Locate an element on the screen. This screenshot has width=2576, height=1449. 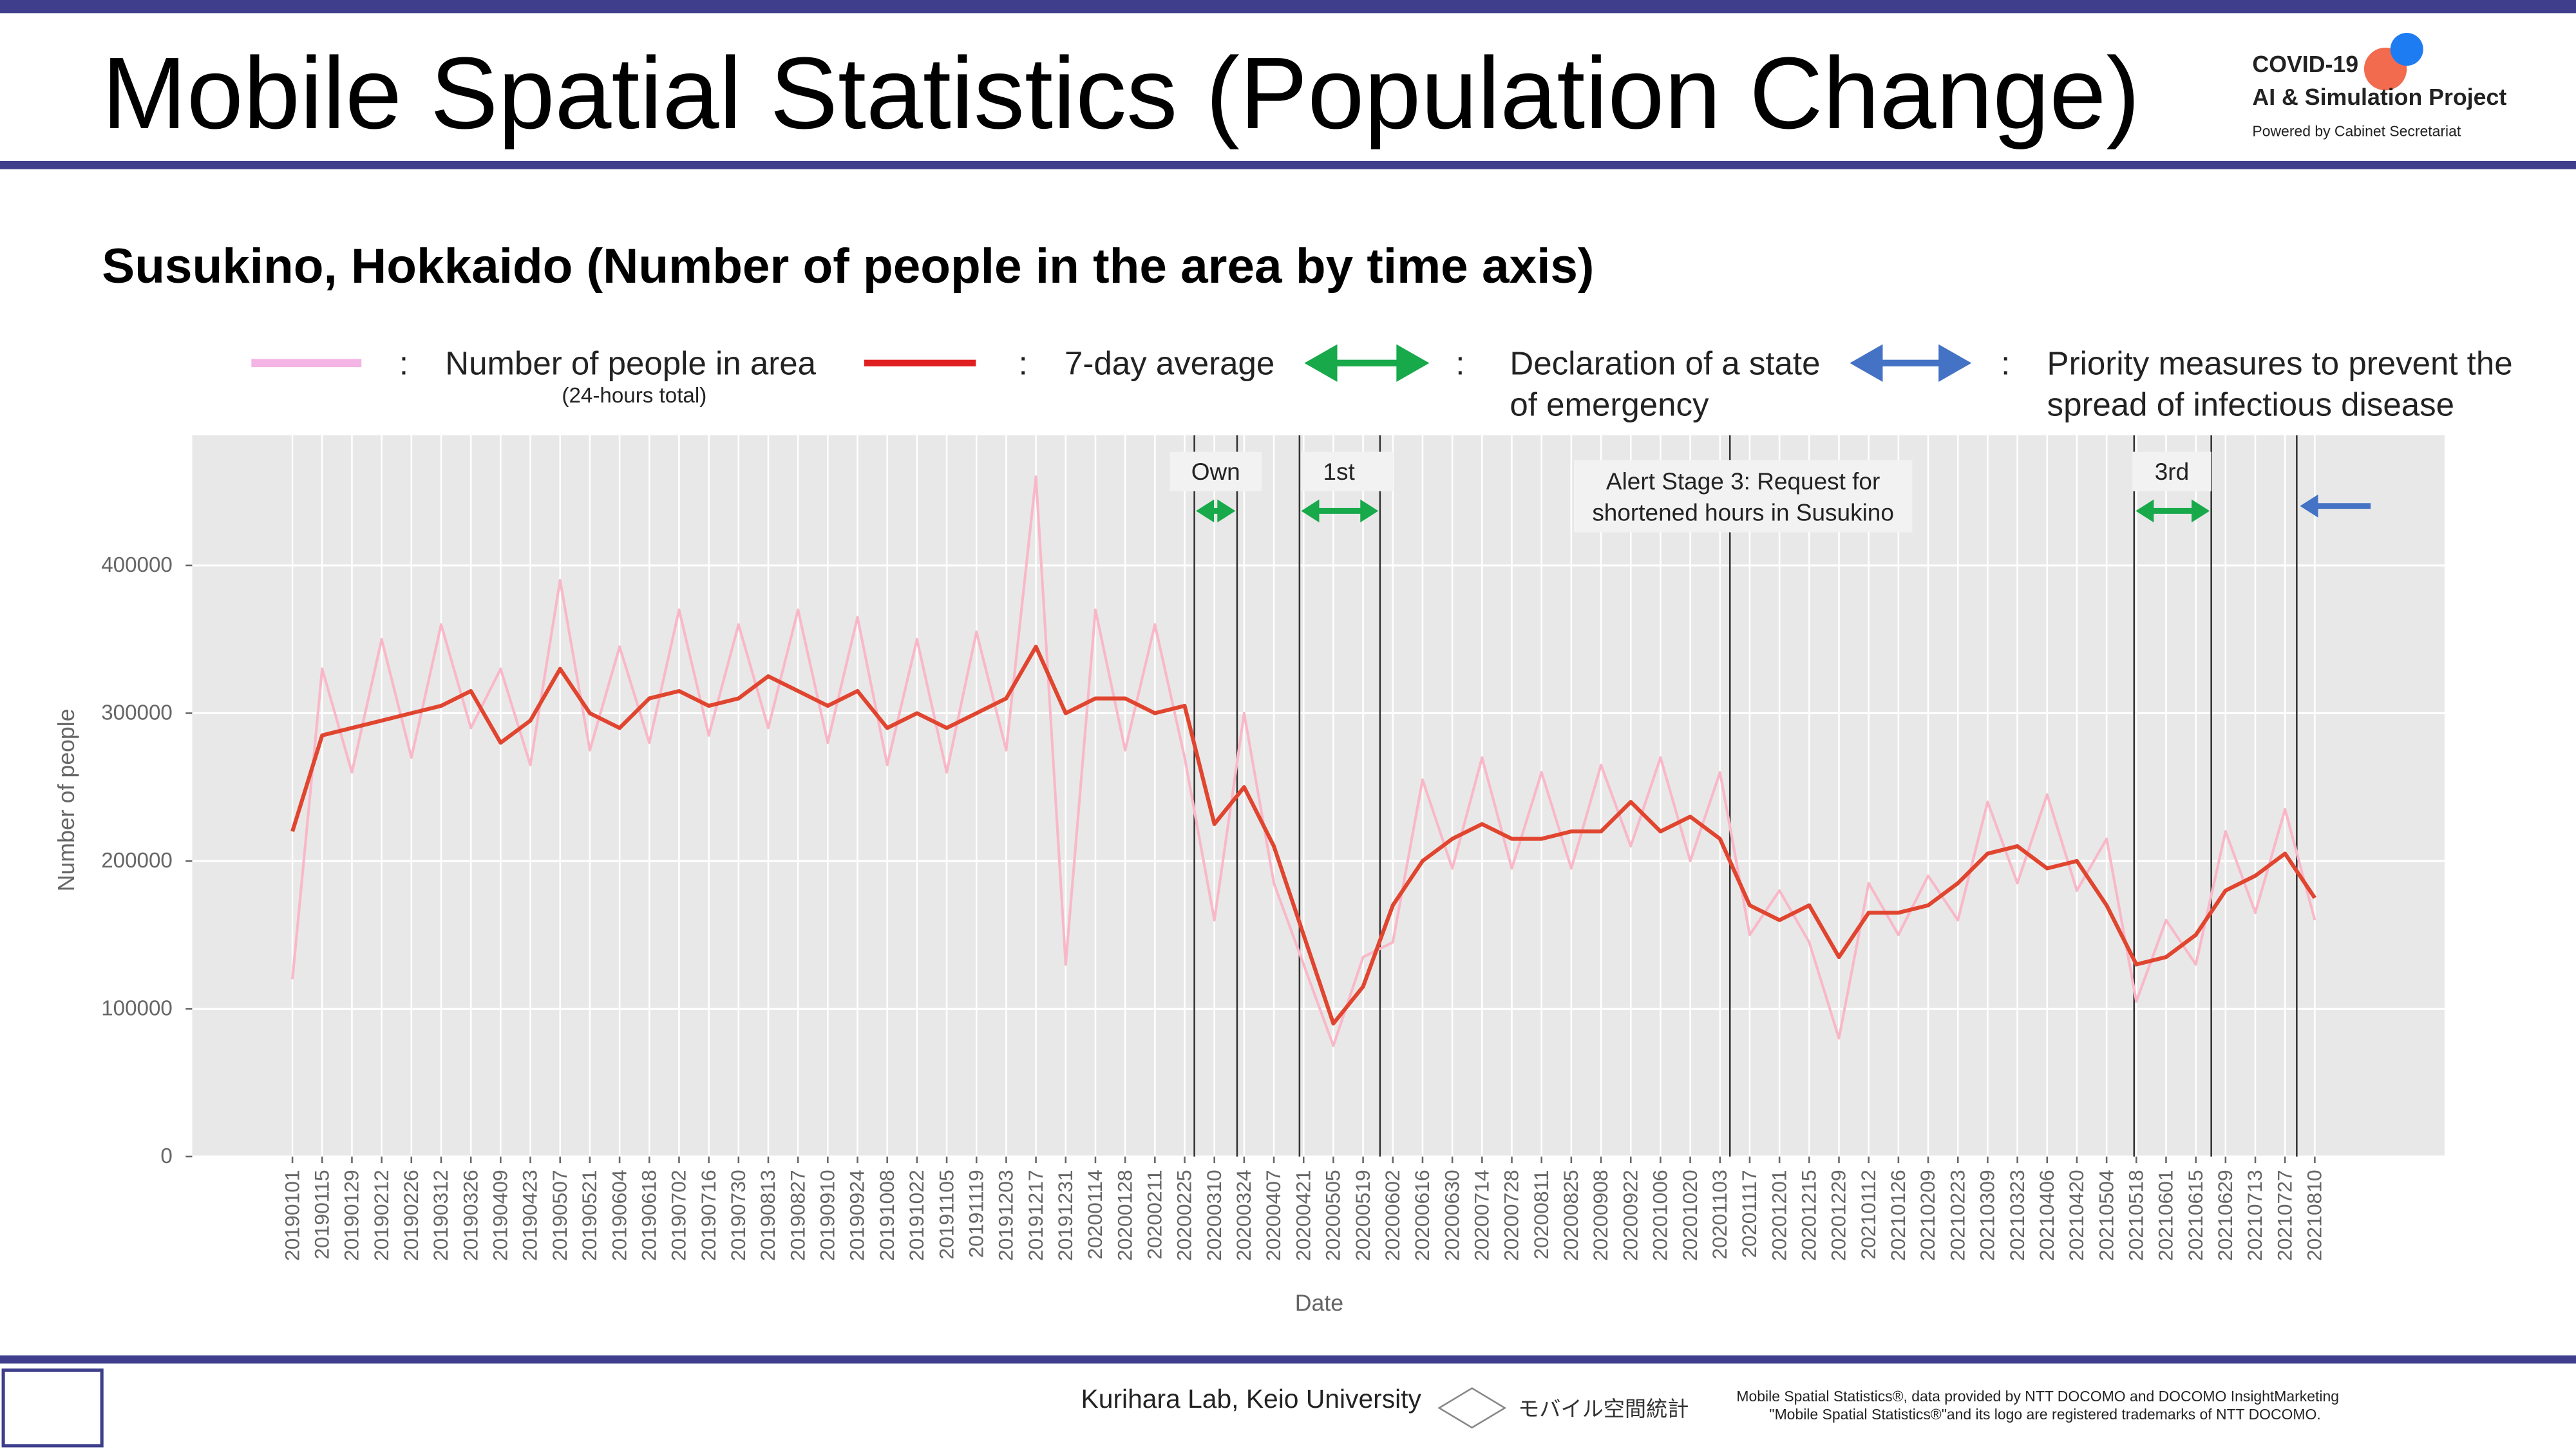
x-tick-label: 20201103 is located at coordinates (1719, 1214).